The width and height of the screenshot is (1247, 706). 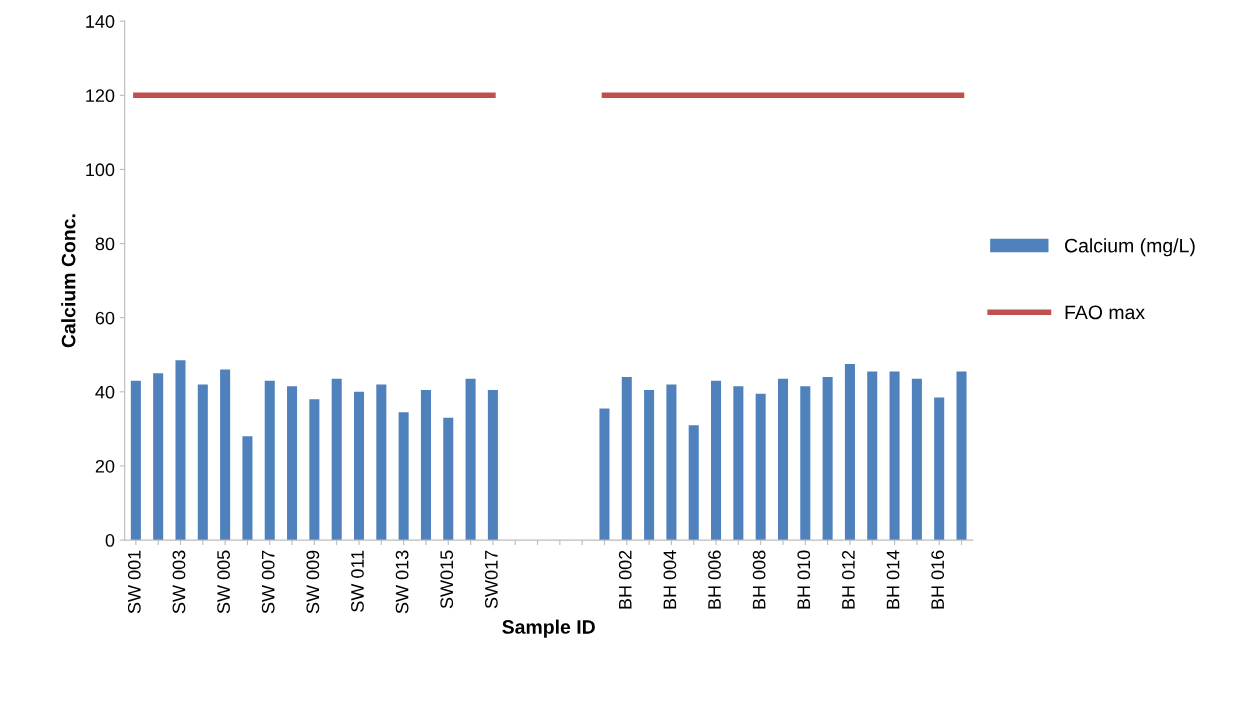 I want to click on y-tick-label: 0, so click(x=110, y=540).